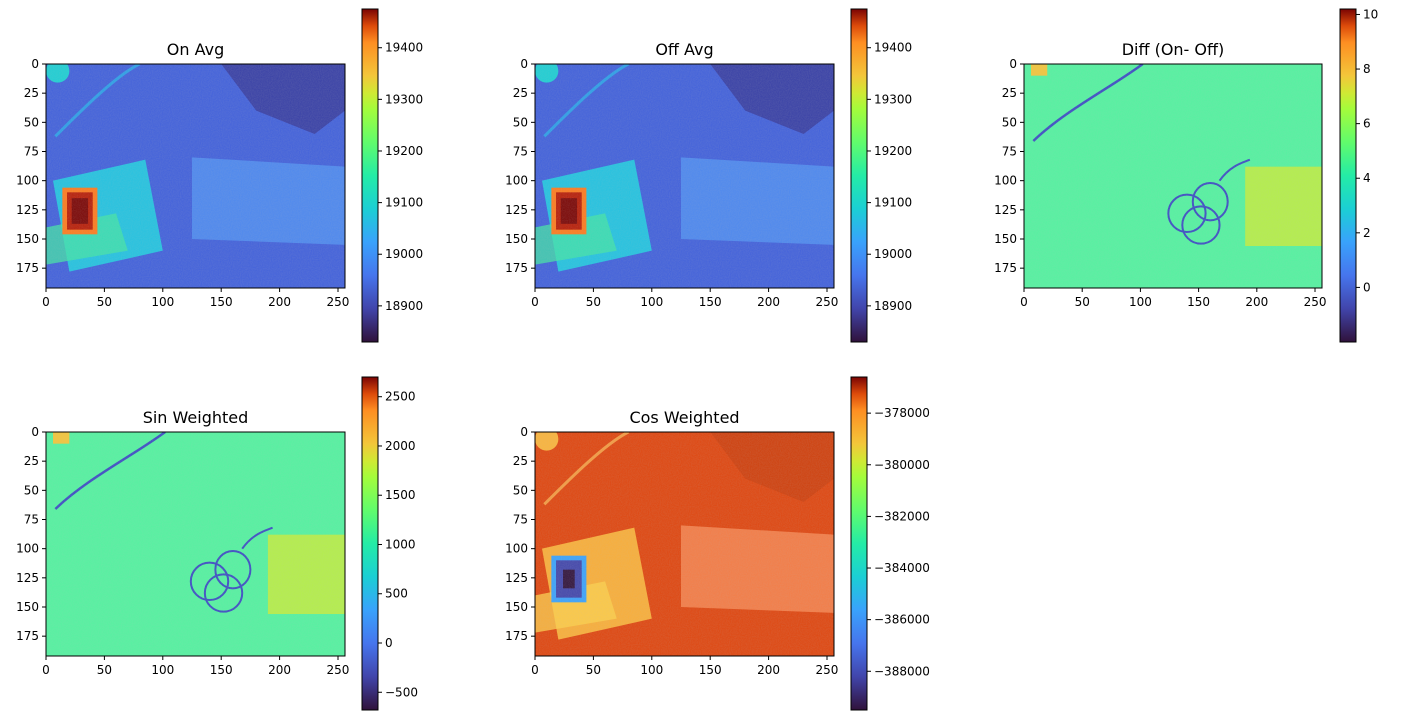  I want to click on colorbar-tick-label: −378000, so click(902, 413).